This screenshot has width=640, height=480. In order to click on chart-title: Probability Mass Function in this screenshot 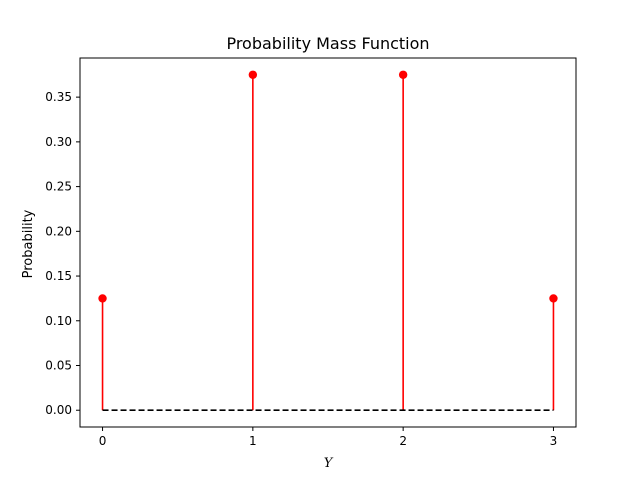, I will do `click(327, 43)`.